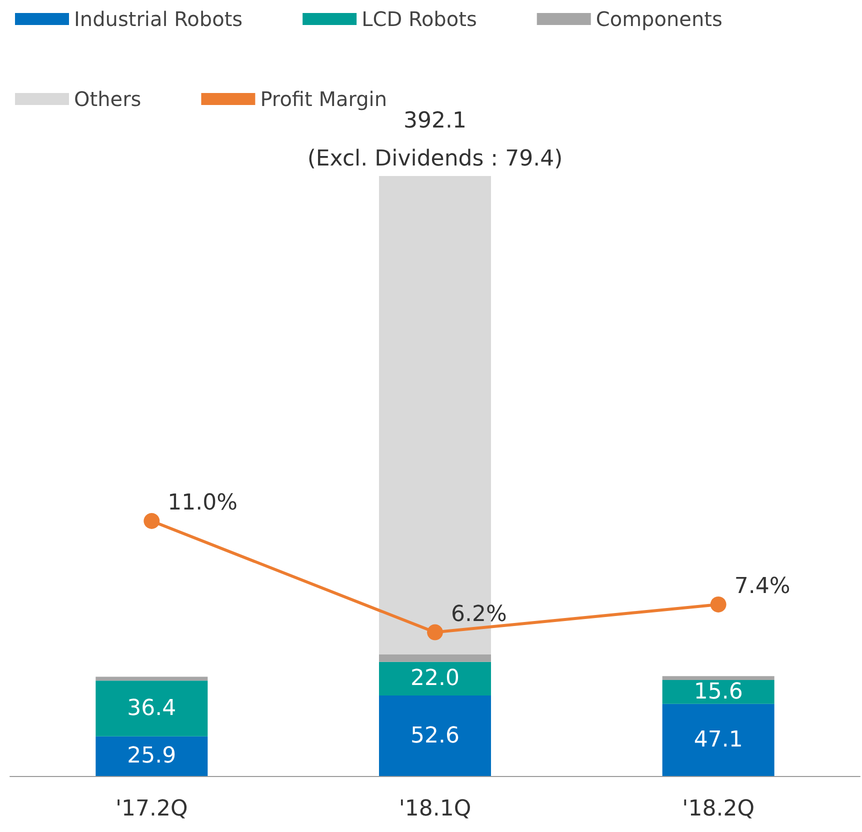  I want to click on data-label: 15.6, so click(718, 691).